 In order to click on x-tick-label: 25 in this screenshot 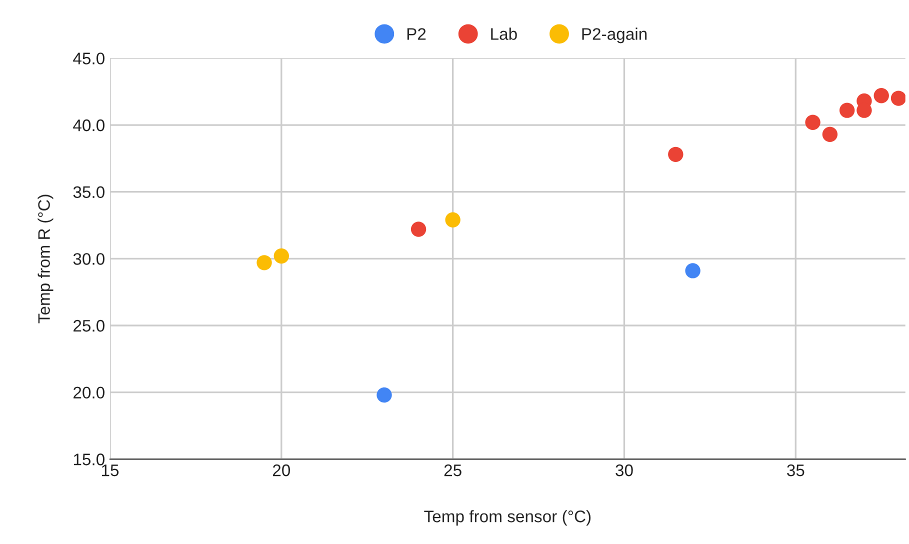, I will do `click(453, 470)`.